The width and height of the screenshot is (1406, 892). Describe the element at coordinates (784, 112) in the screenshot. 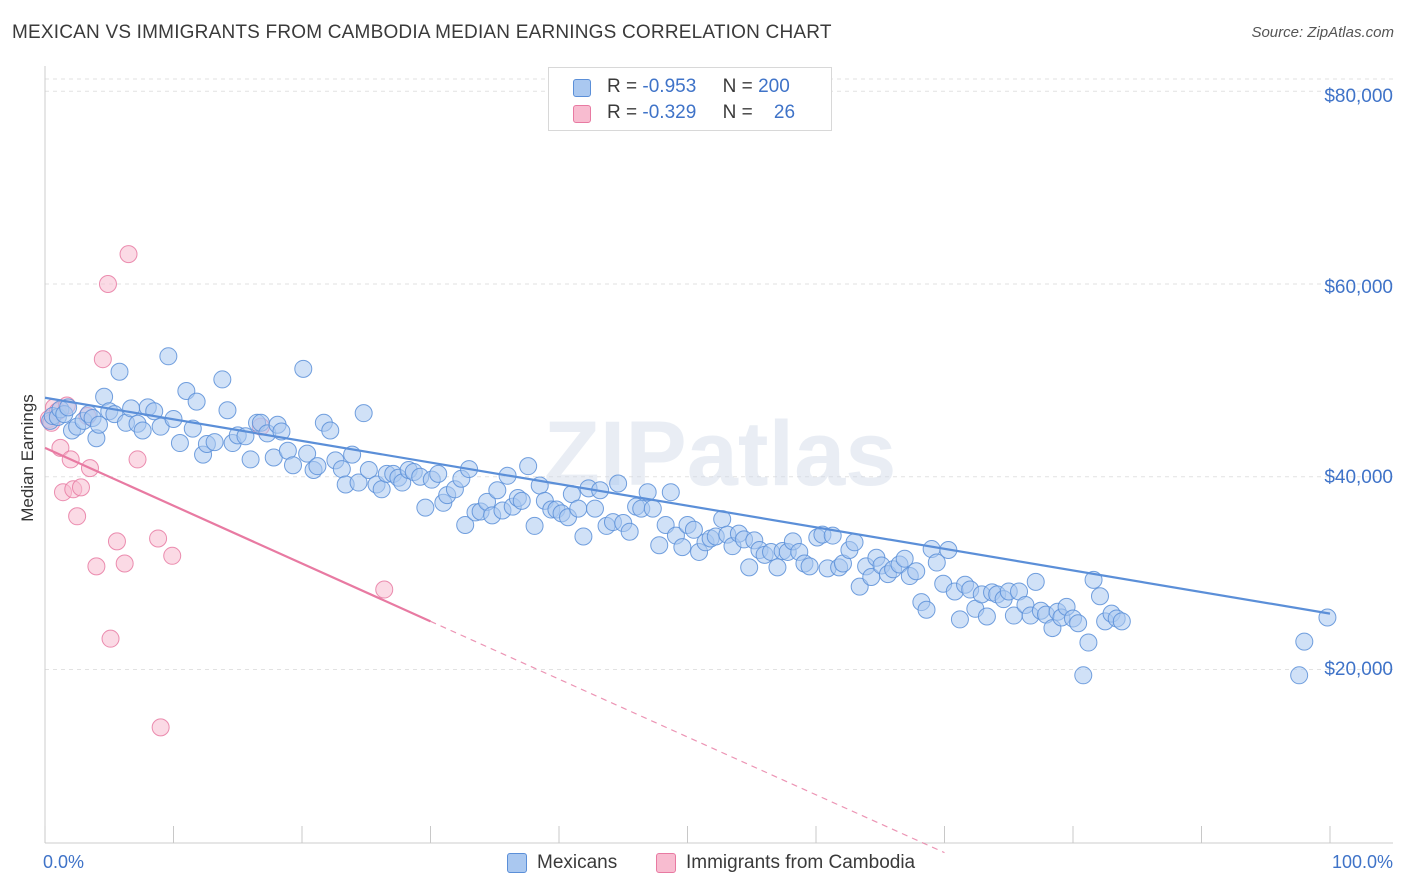

I see `n-value: 26` at that location.